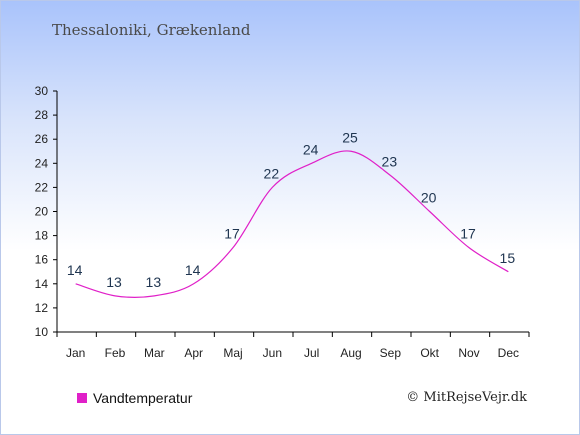 This screenshot has height=435, width=580. I want to click on data-label: 25, so click(350, 137).